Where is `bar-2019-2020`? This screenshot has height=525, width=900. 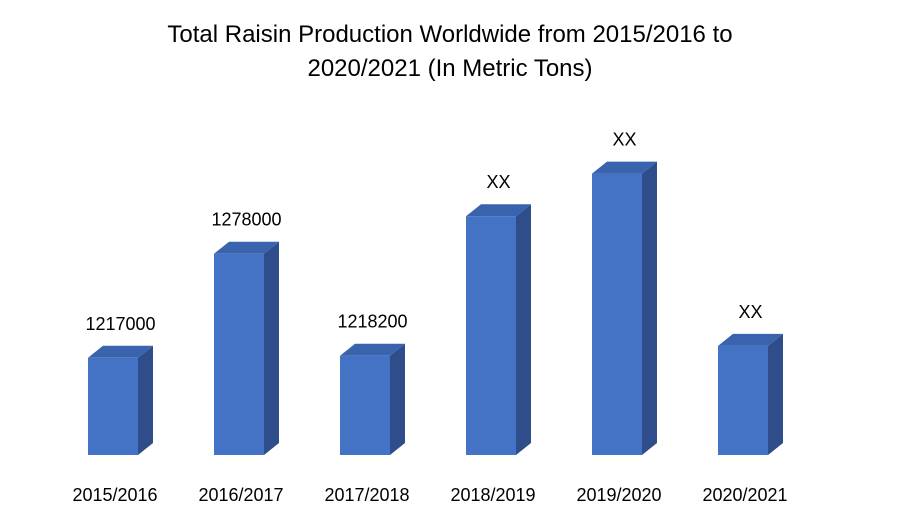
bar-2019-2020 is located at coordinates (624, 308).